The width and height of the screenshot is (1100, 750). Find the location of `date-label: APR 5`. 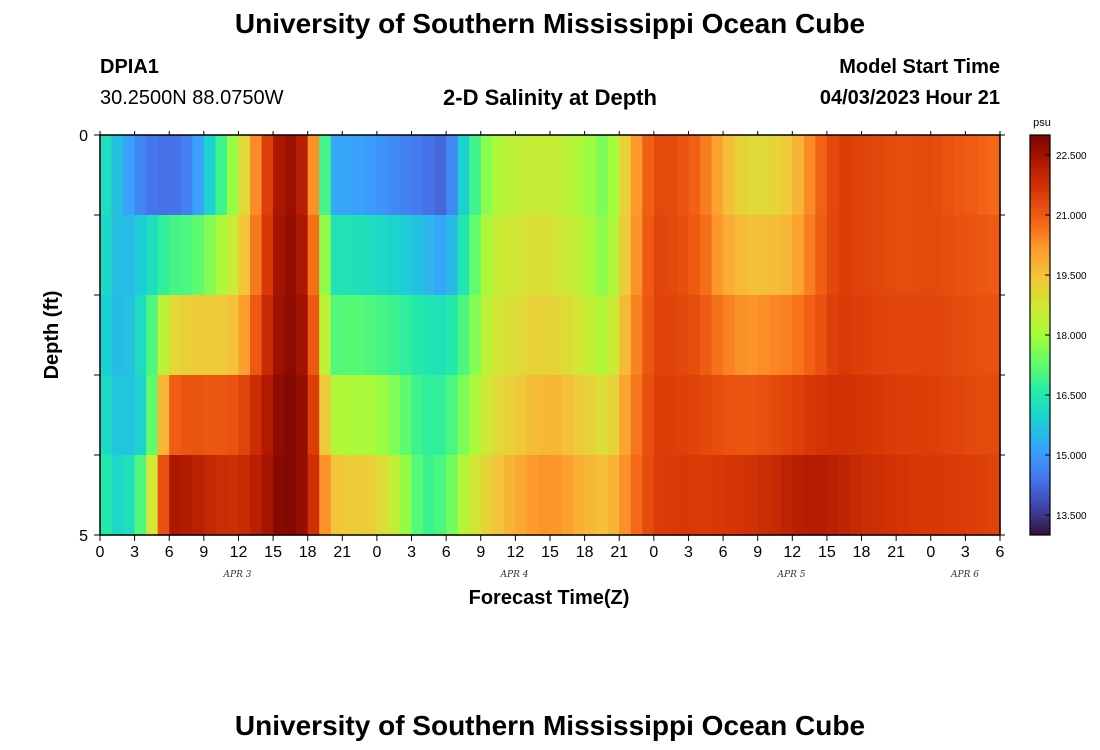

date-label: APR 5 is located at coordinates (791, 575).